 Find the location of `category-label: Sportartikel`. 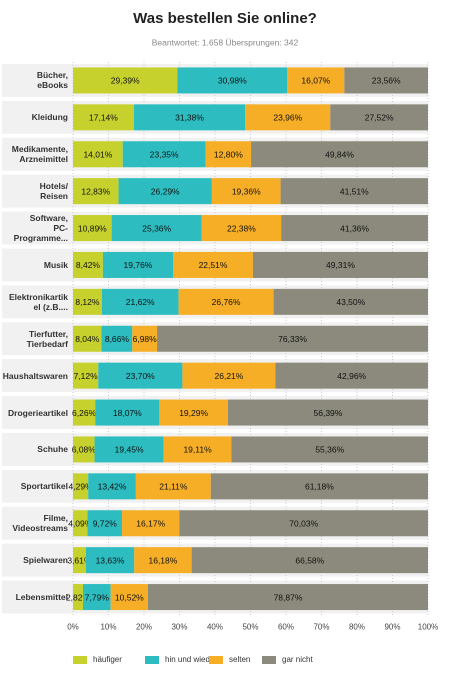

category-label: Sportartikel is located at coordinates (44, 486).